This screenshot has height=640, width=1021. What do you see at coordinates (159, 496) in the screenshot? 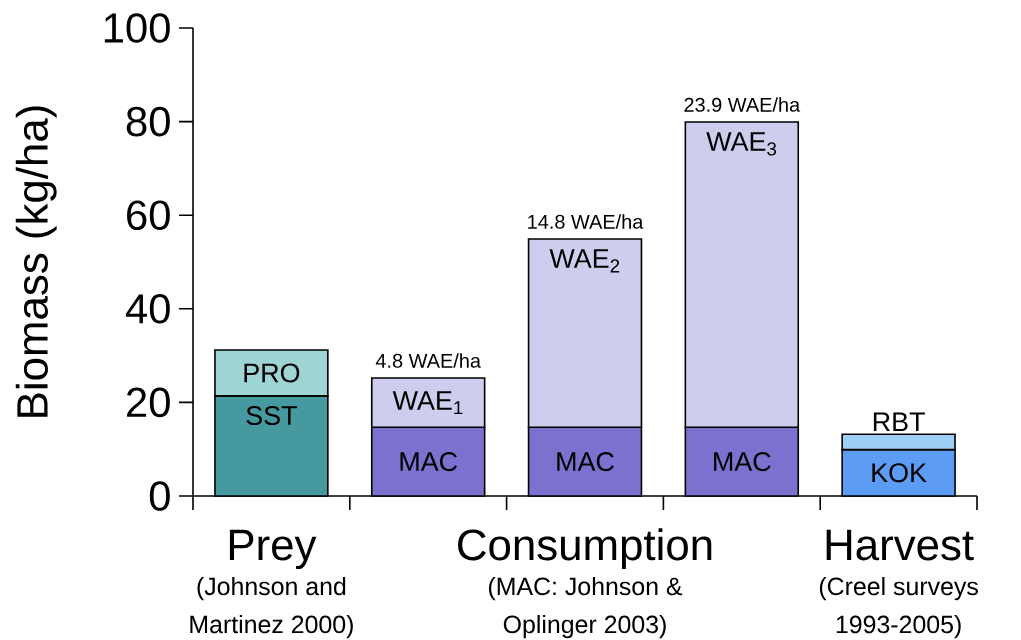
I see `y-tick-label: 0` at bounding box center [159, 496].